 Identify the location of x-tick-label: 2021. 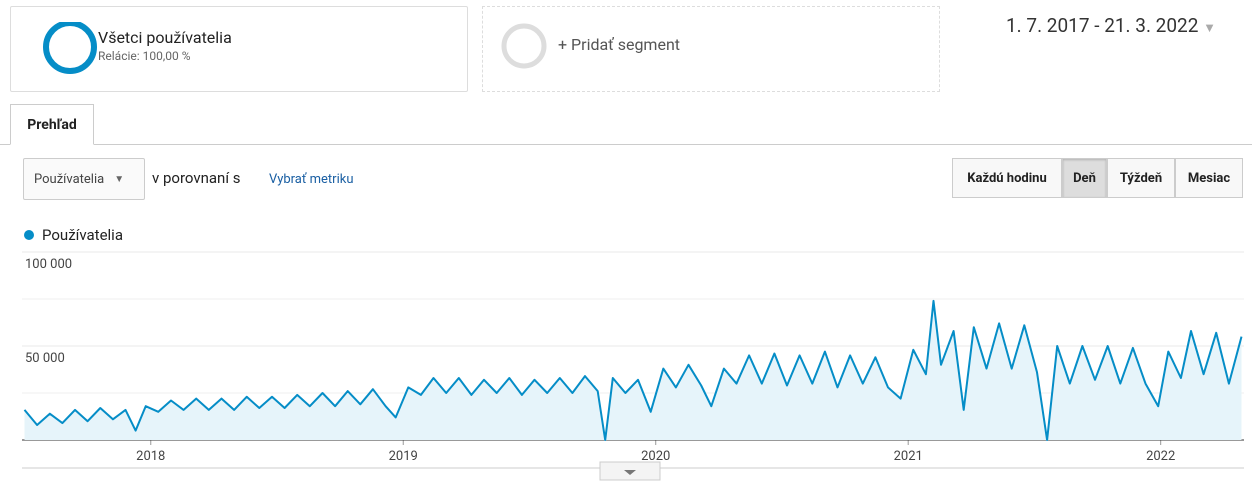
(908, 456).